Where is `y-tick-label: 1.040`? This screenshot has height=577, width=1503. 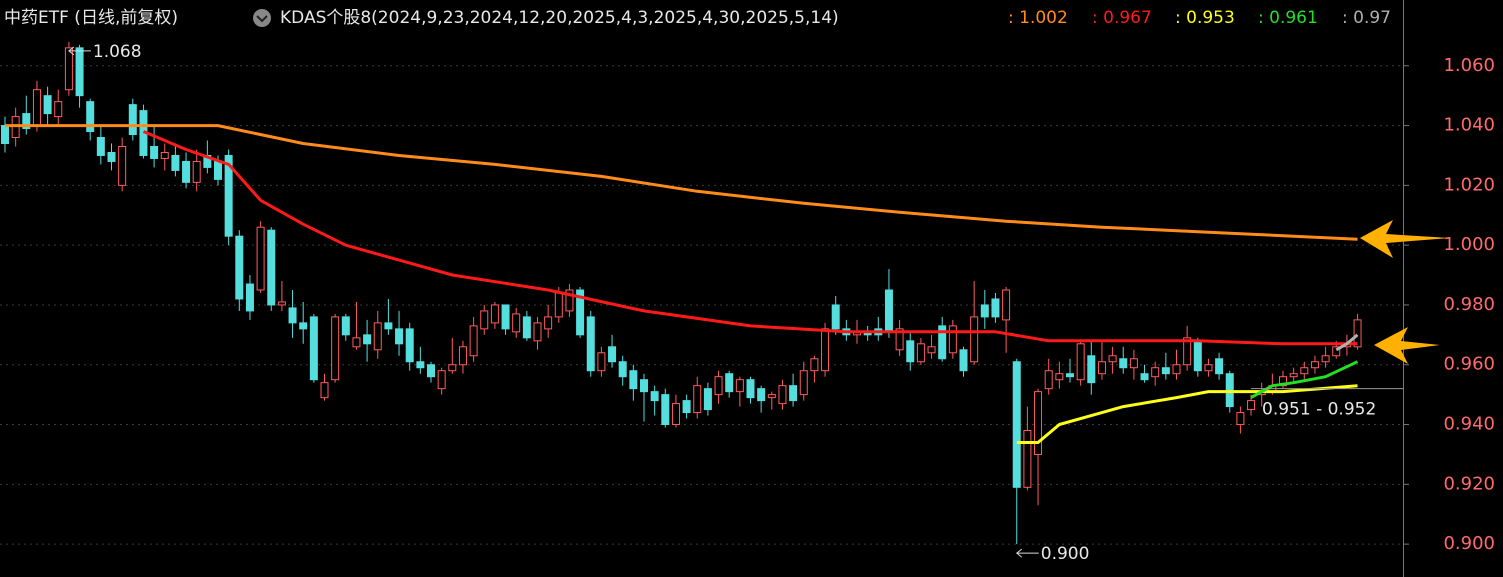 y-tick-label: 1.040 is located at coordinates (1469, 125).